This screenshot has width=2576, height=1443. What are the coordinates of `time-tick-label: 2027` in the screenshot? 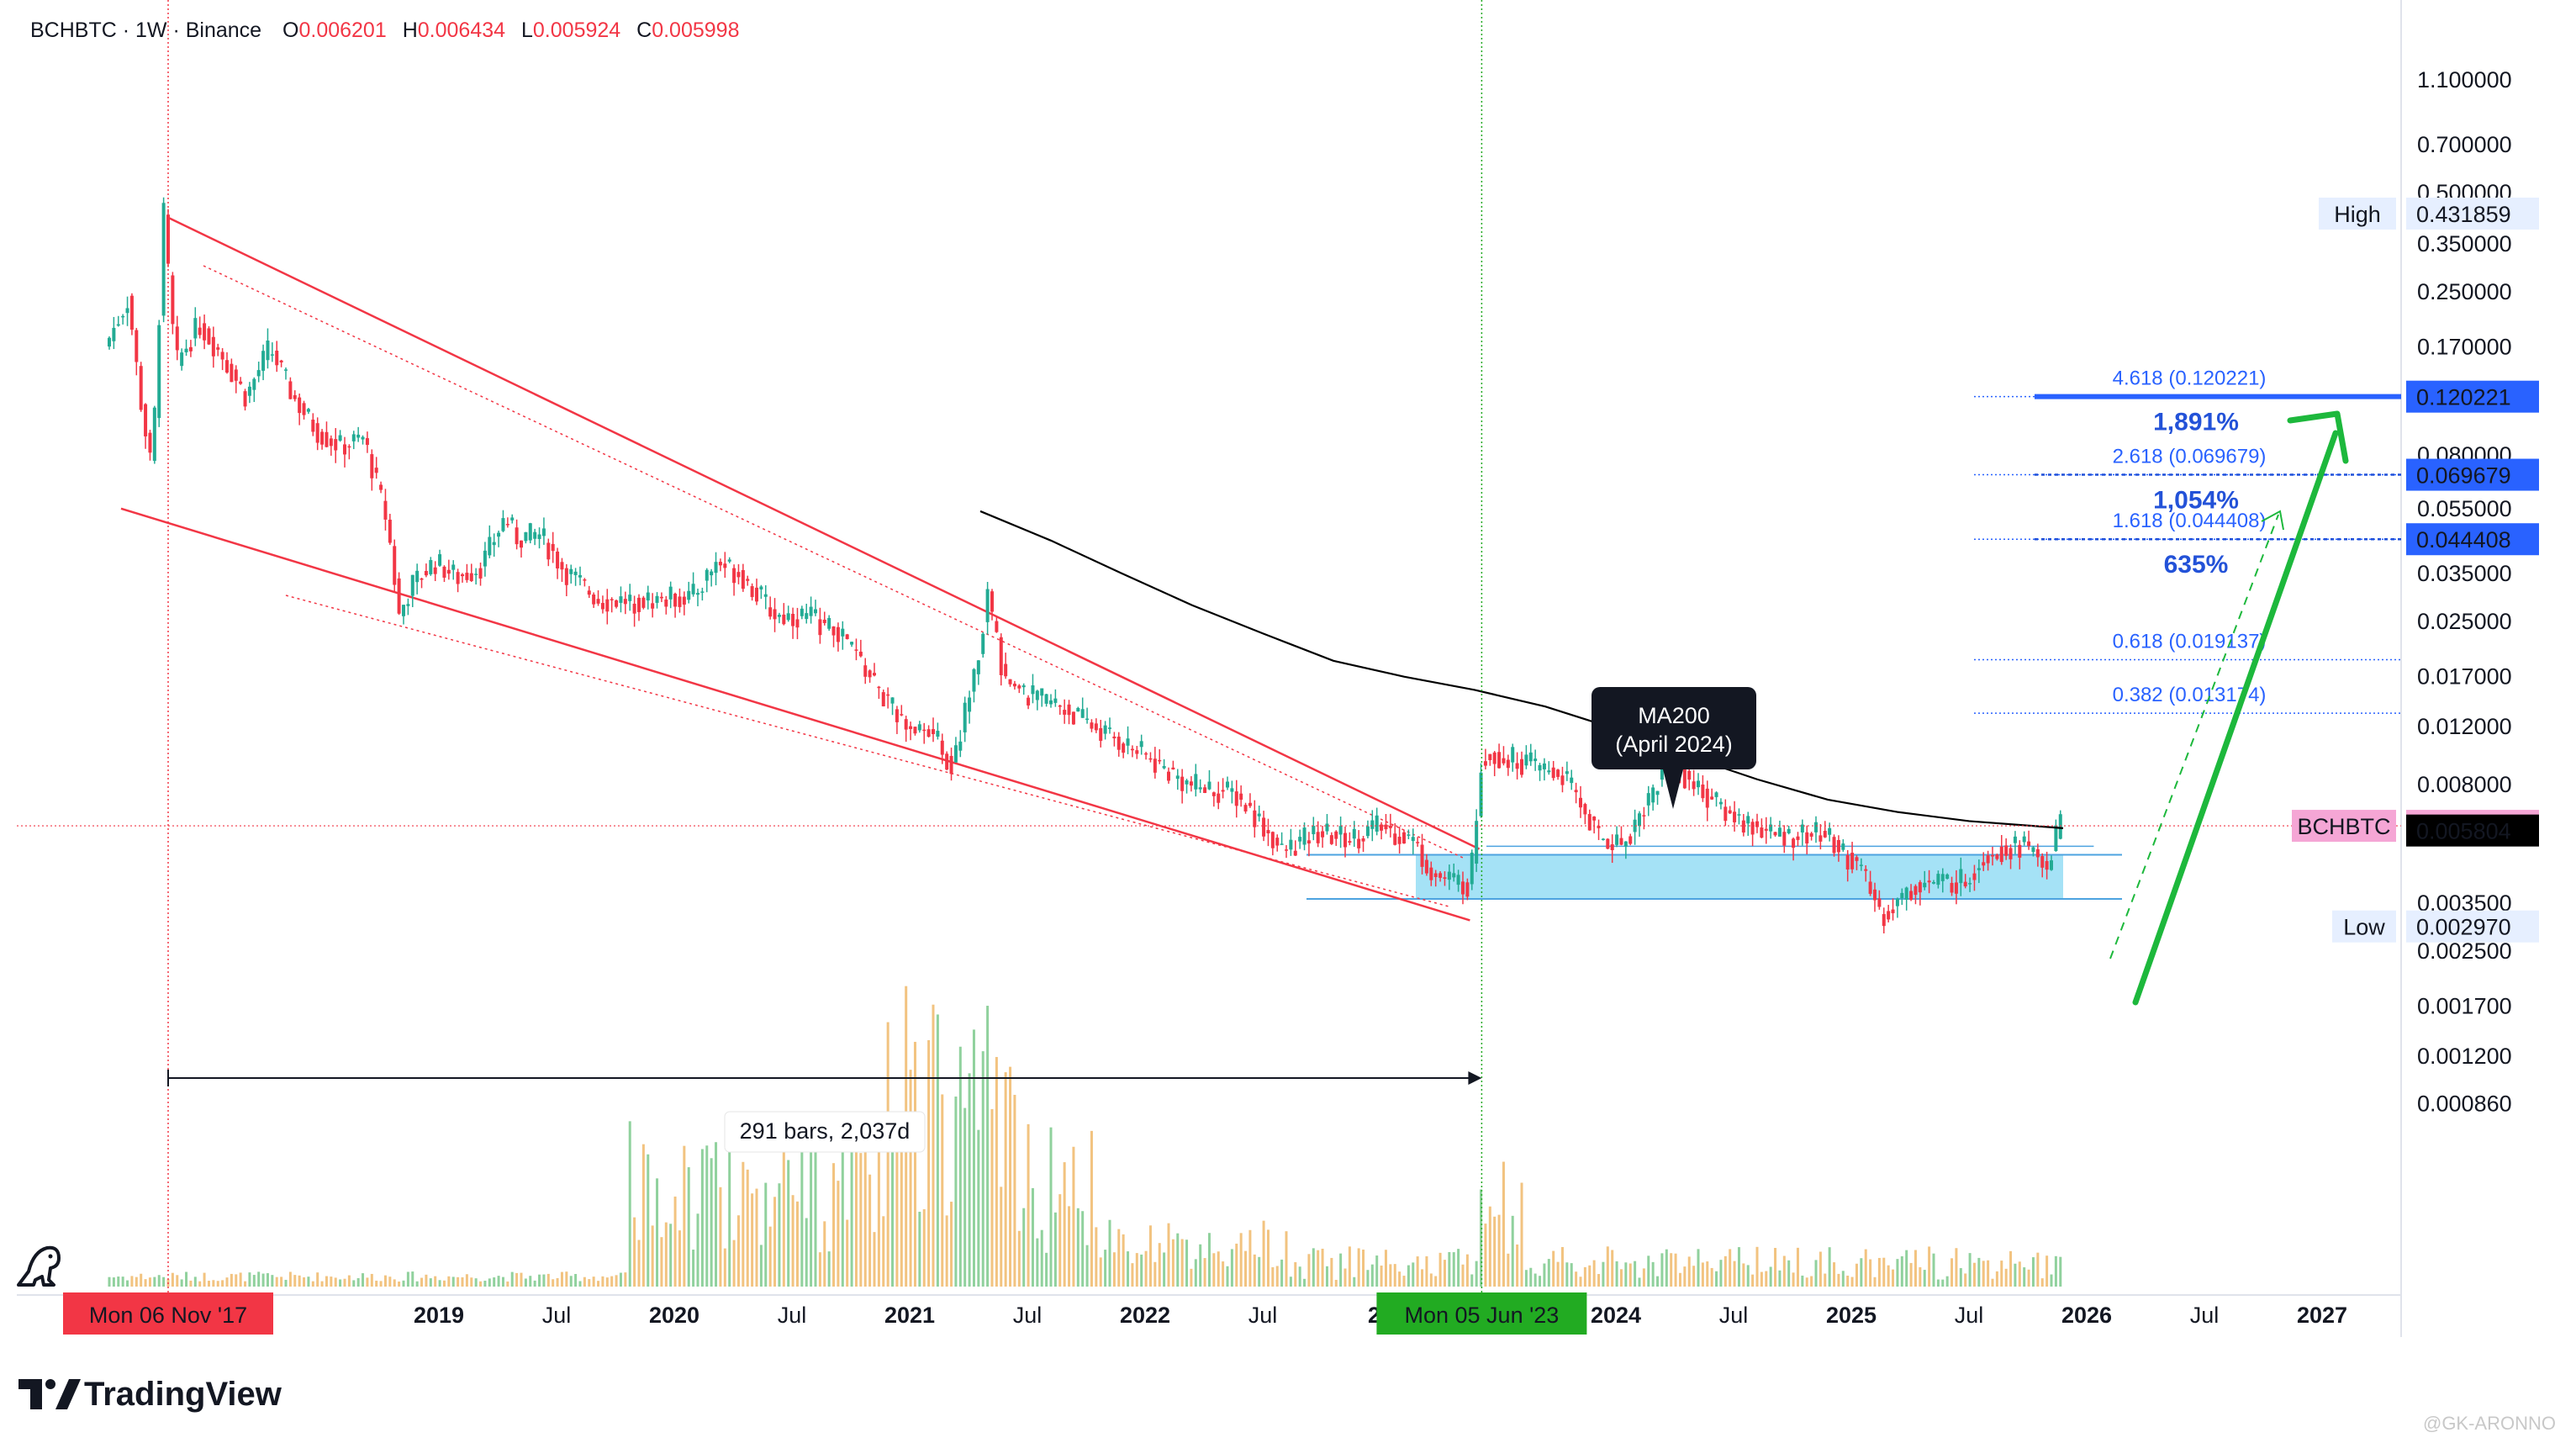 It's located at (2322, 1316).